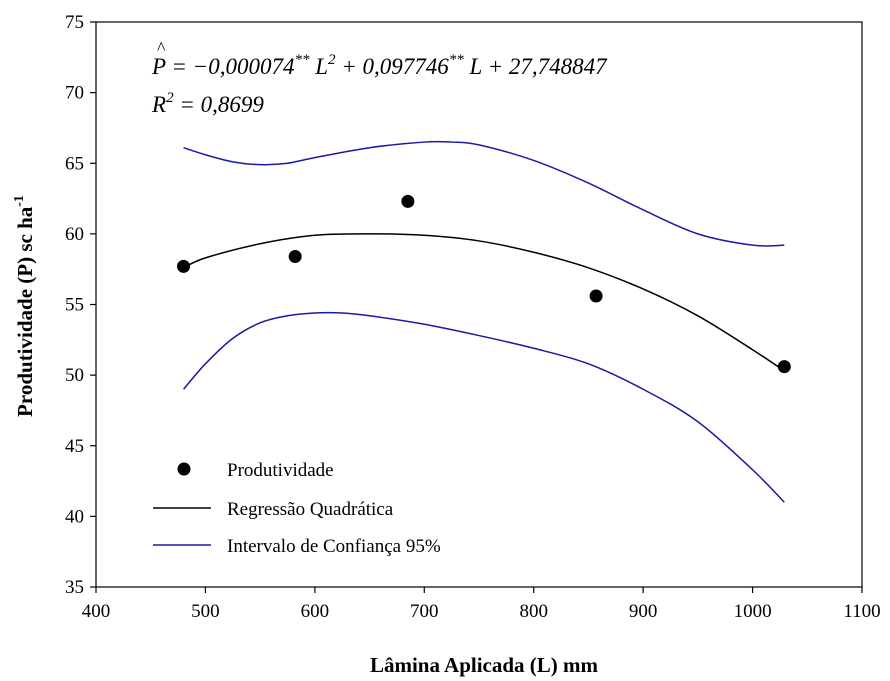  I want to click on r-squared-lhs: R, so click(158, 104).